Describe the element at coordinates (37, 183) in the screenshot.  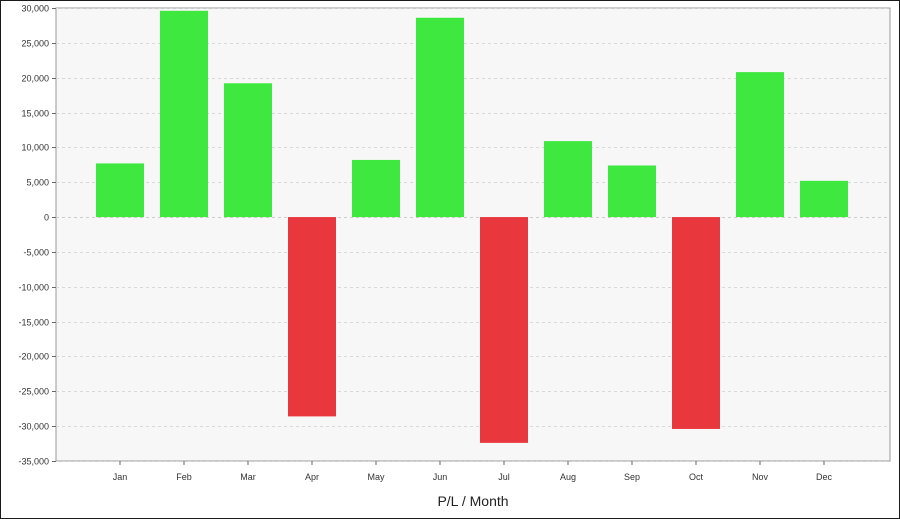
I see `y-tick-label: 5,000` at that location.